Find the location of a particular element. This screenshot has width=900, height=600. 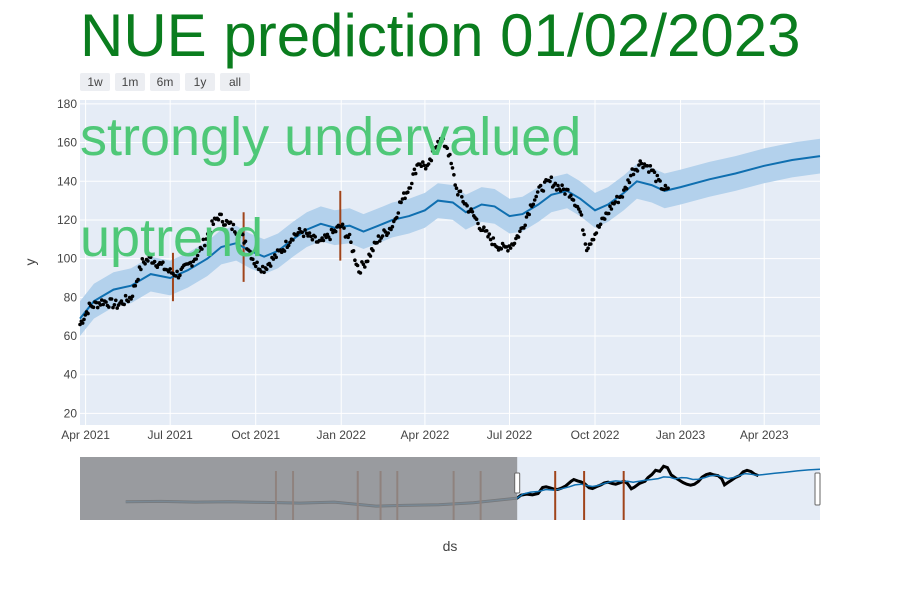

range-button-6m: 6m is located at coordinates (165, 82).